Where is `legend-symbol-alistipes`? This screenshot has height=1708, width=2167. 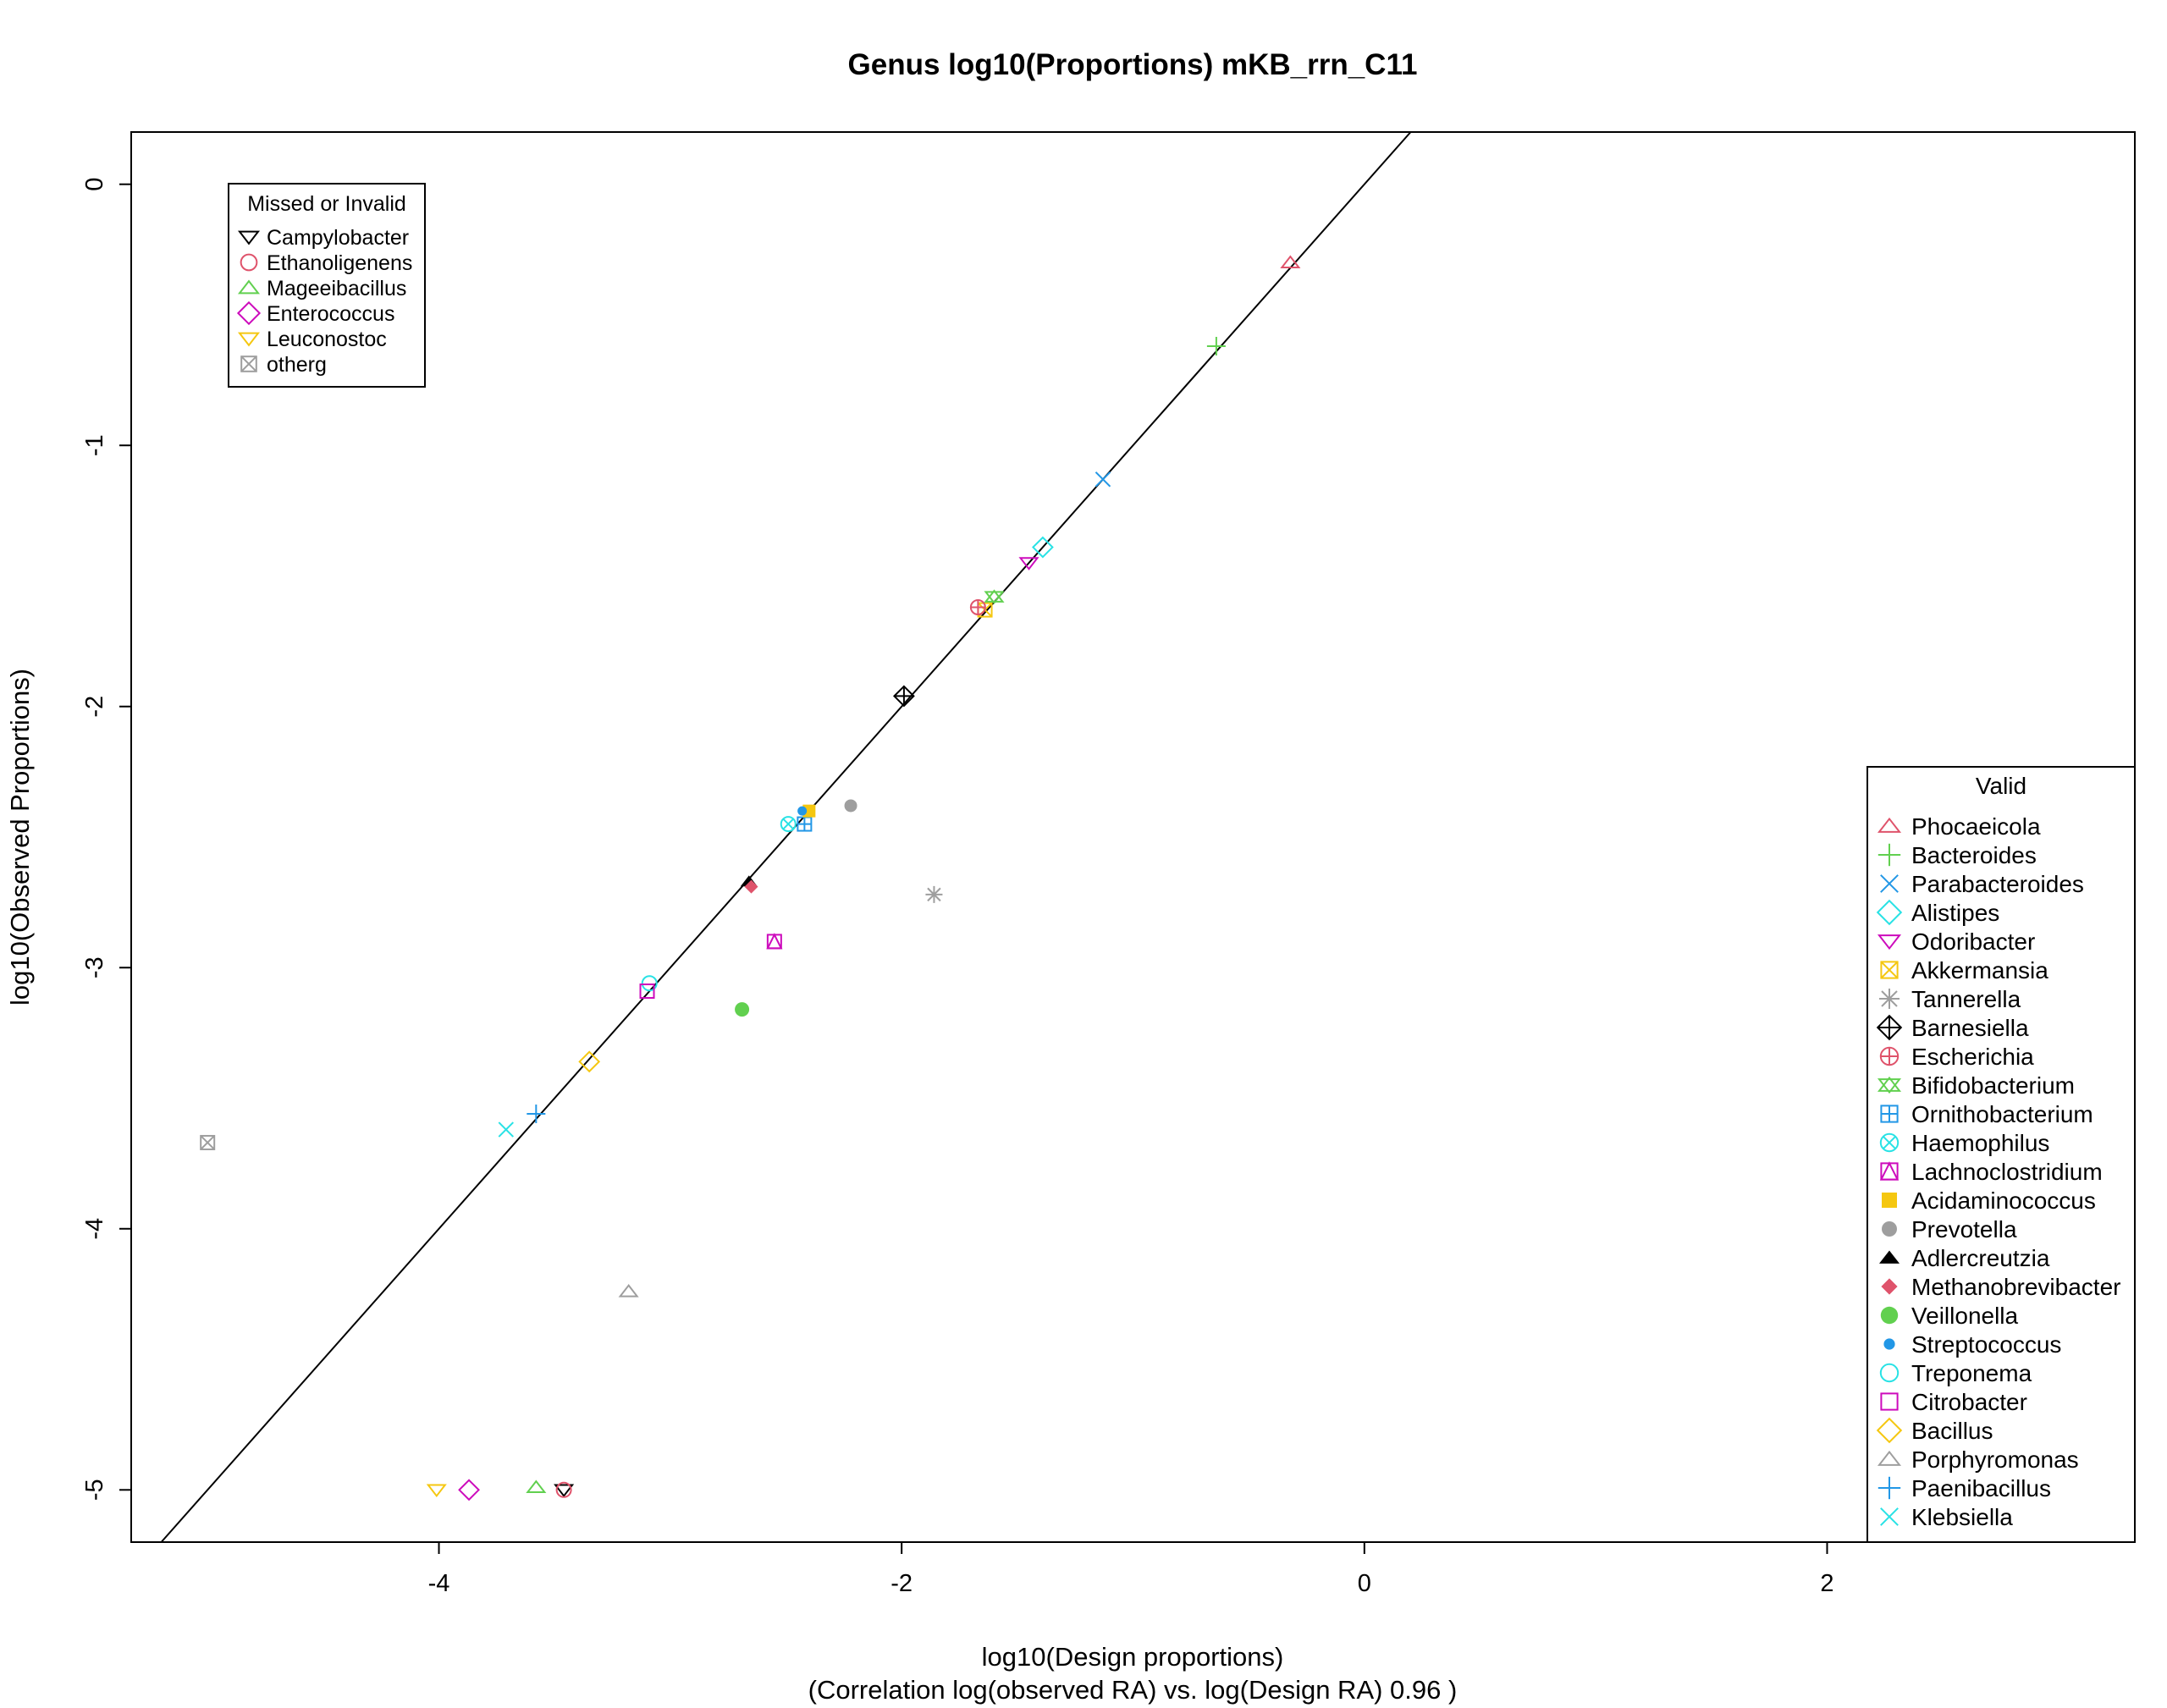
legend-symbol-alistipes is located at coordinates (1889, 913).